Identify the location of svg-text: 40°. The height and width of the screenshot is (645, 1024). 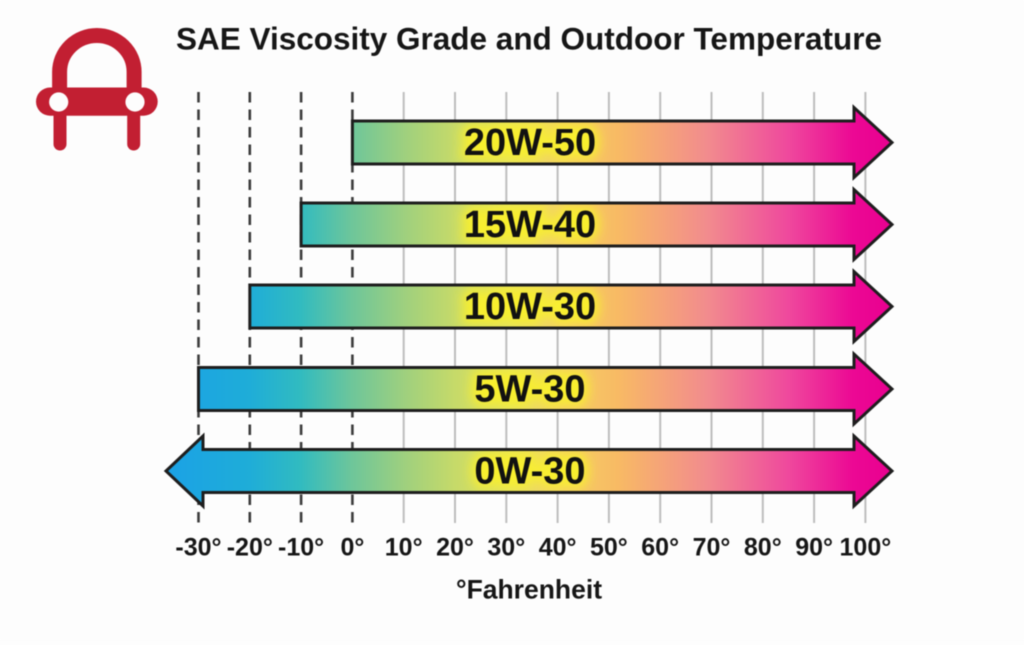
(558, 548).